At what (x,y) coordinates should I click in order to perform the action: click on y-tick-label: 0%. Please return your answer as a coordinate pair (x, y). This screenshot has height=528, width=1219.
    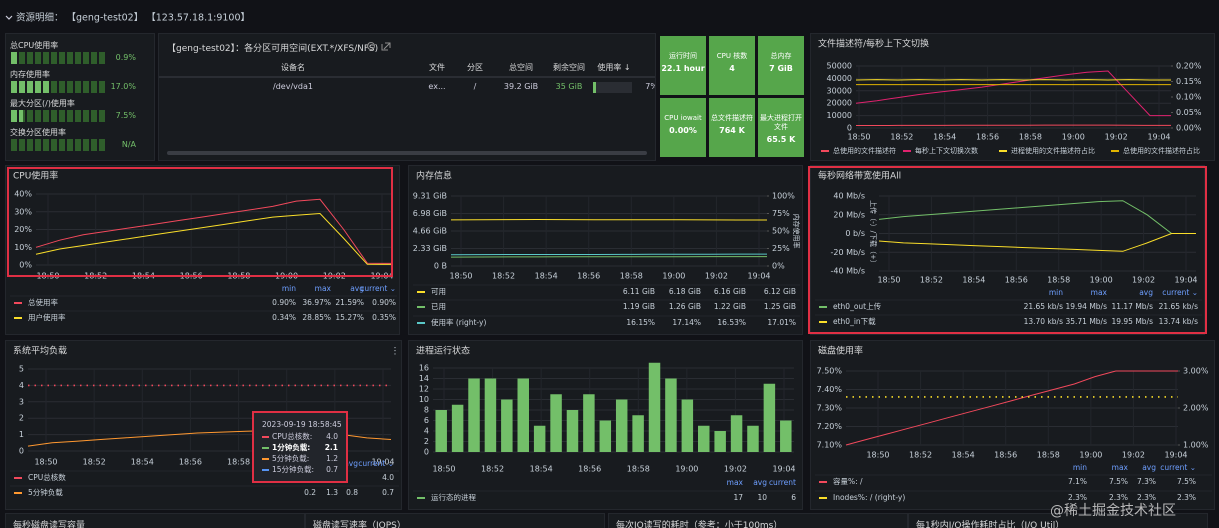
    Looking at the image, I should click on (25, 265).